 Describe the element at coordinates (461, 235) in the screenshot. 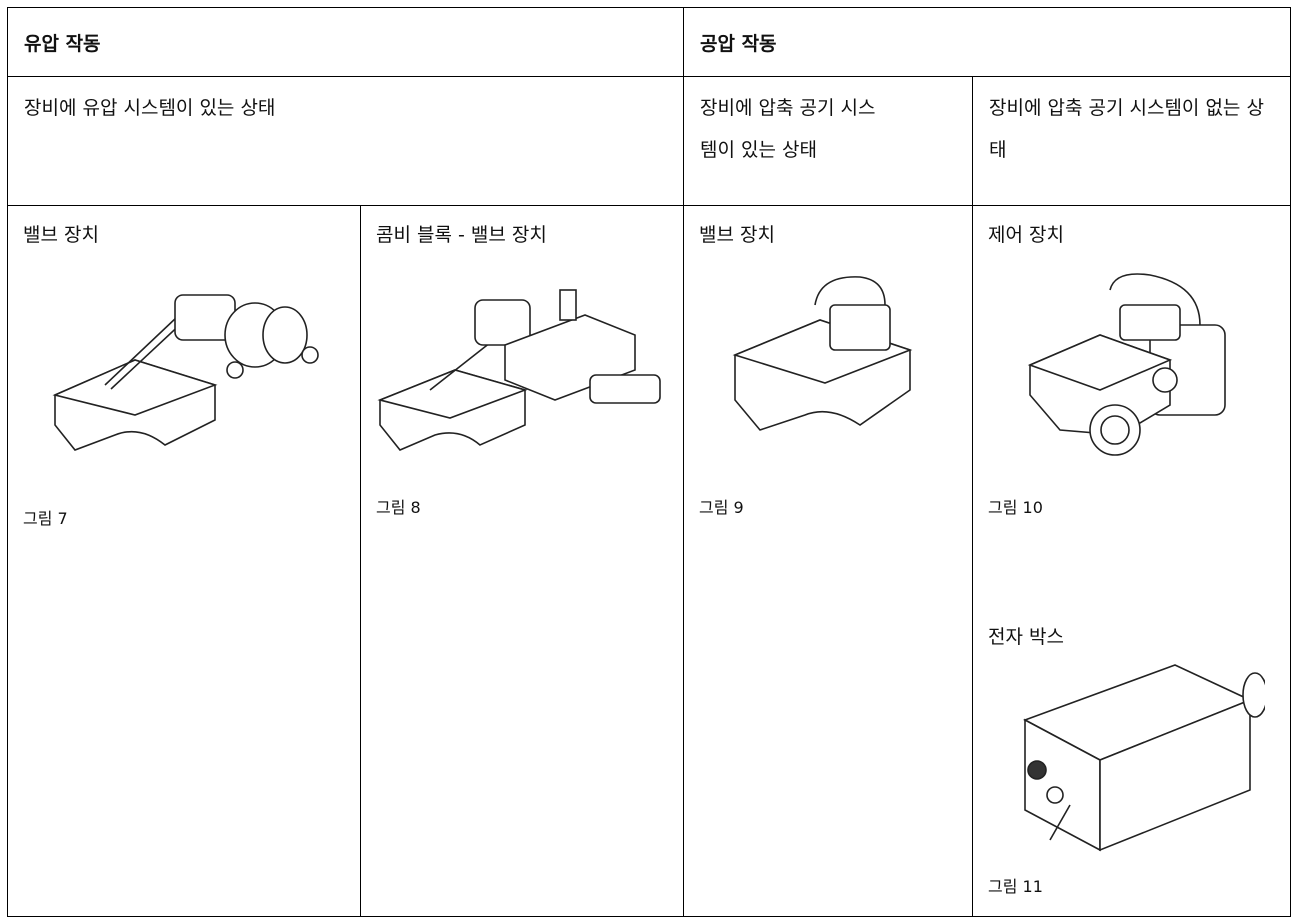

I see `cell-title: 콤비 블록 - 밸브 장치` at that location.